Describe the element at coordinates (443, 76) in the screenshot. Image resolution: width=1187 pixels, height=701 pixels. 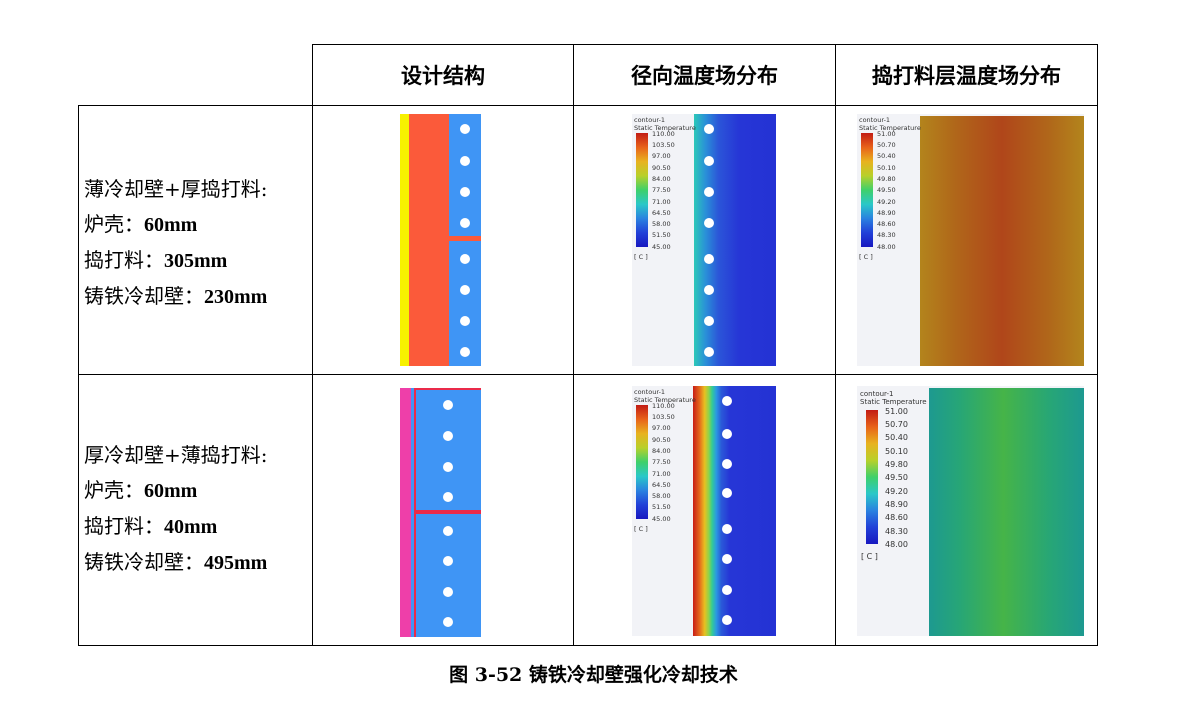
I see `header-design-structure: 设计结构` at that location.